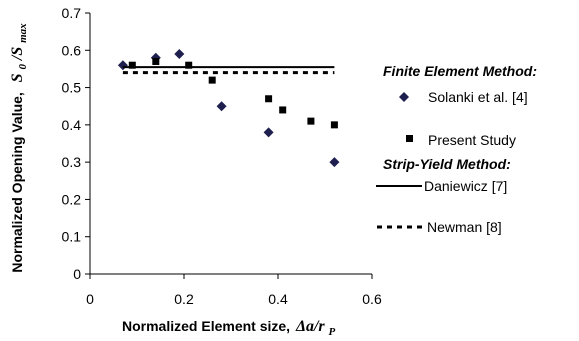  What do you see at coordinates (409, 138) in the screenshot?
I see `legend-marker-present-study` at bounding box center [409, 138].